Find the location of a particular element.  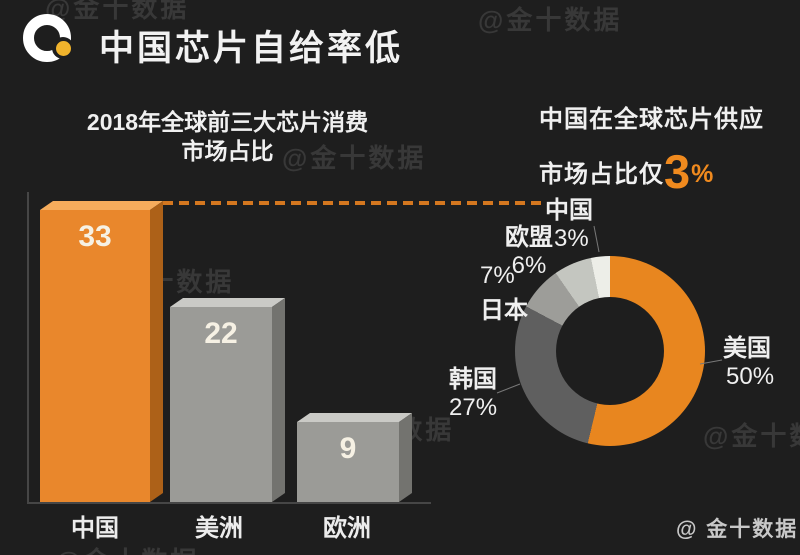

slice-label-japan: 7% 日本 is located at coordinates (504, 293).